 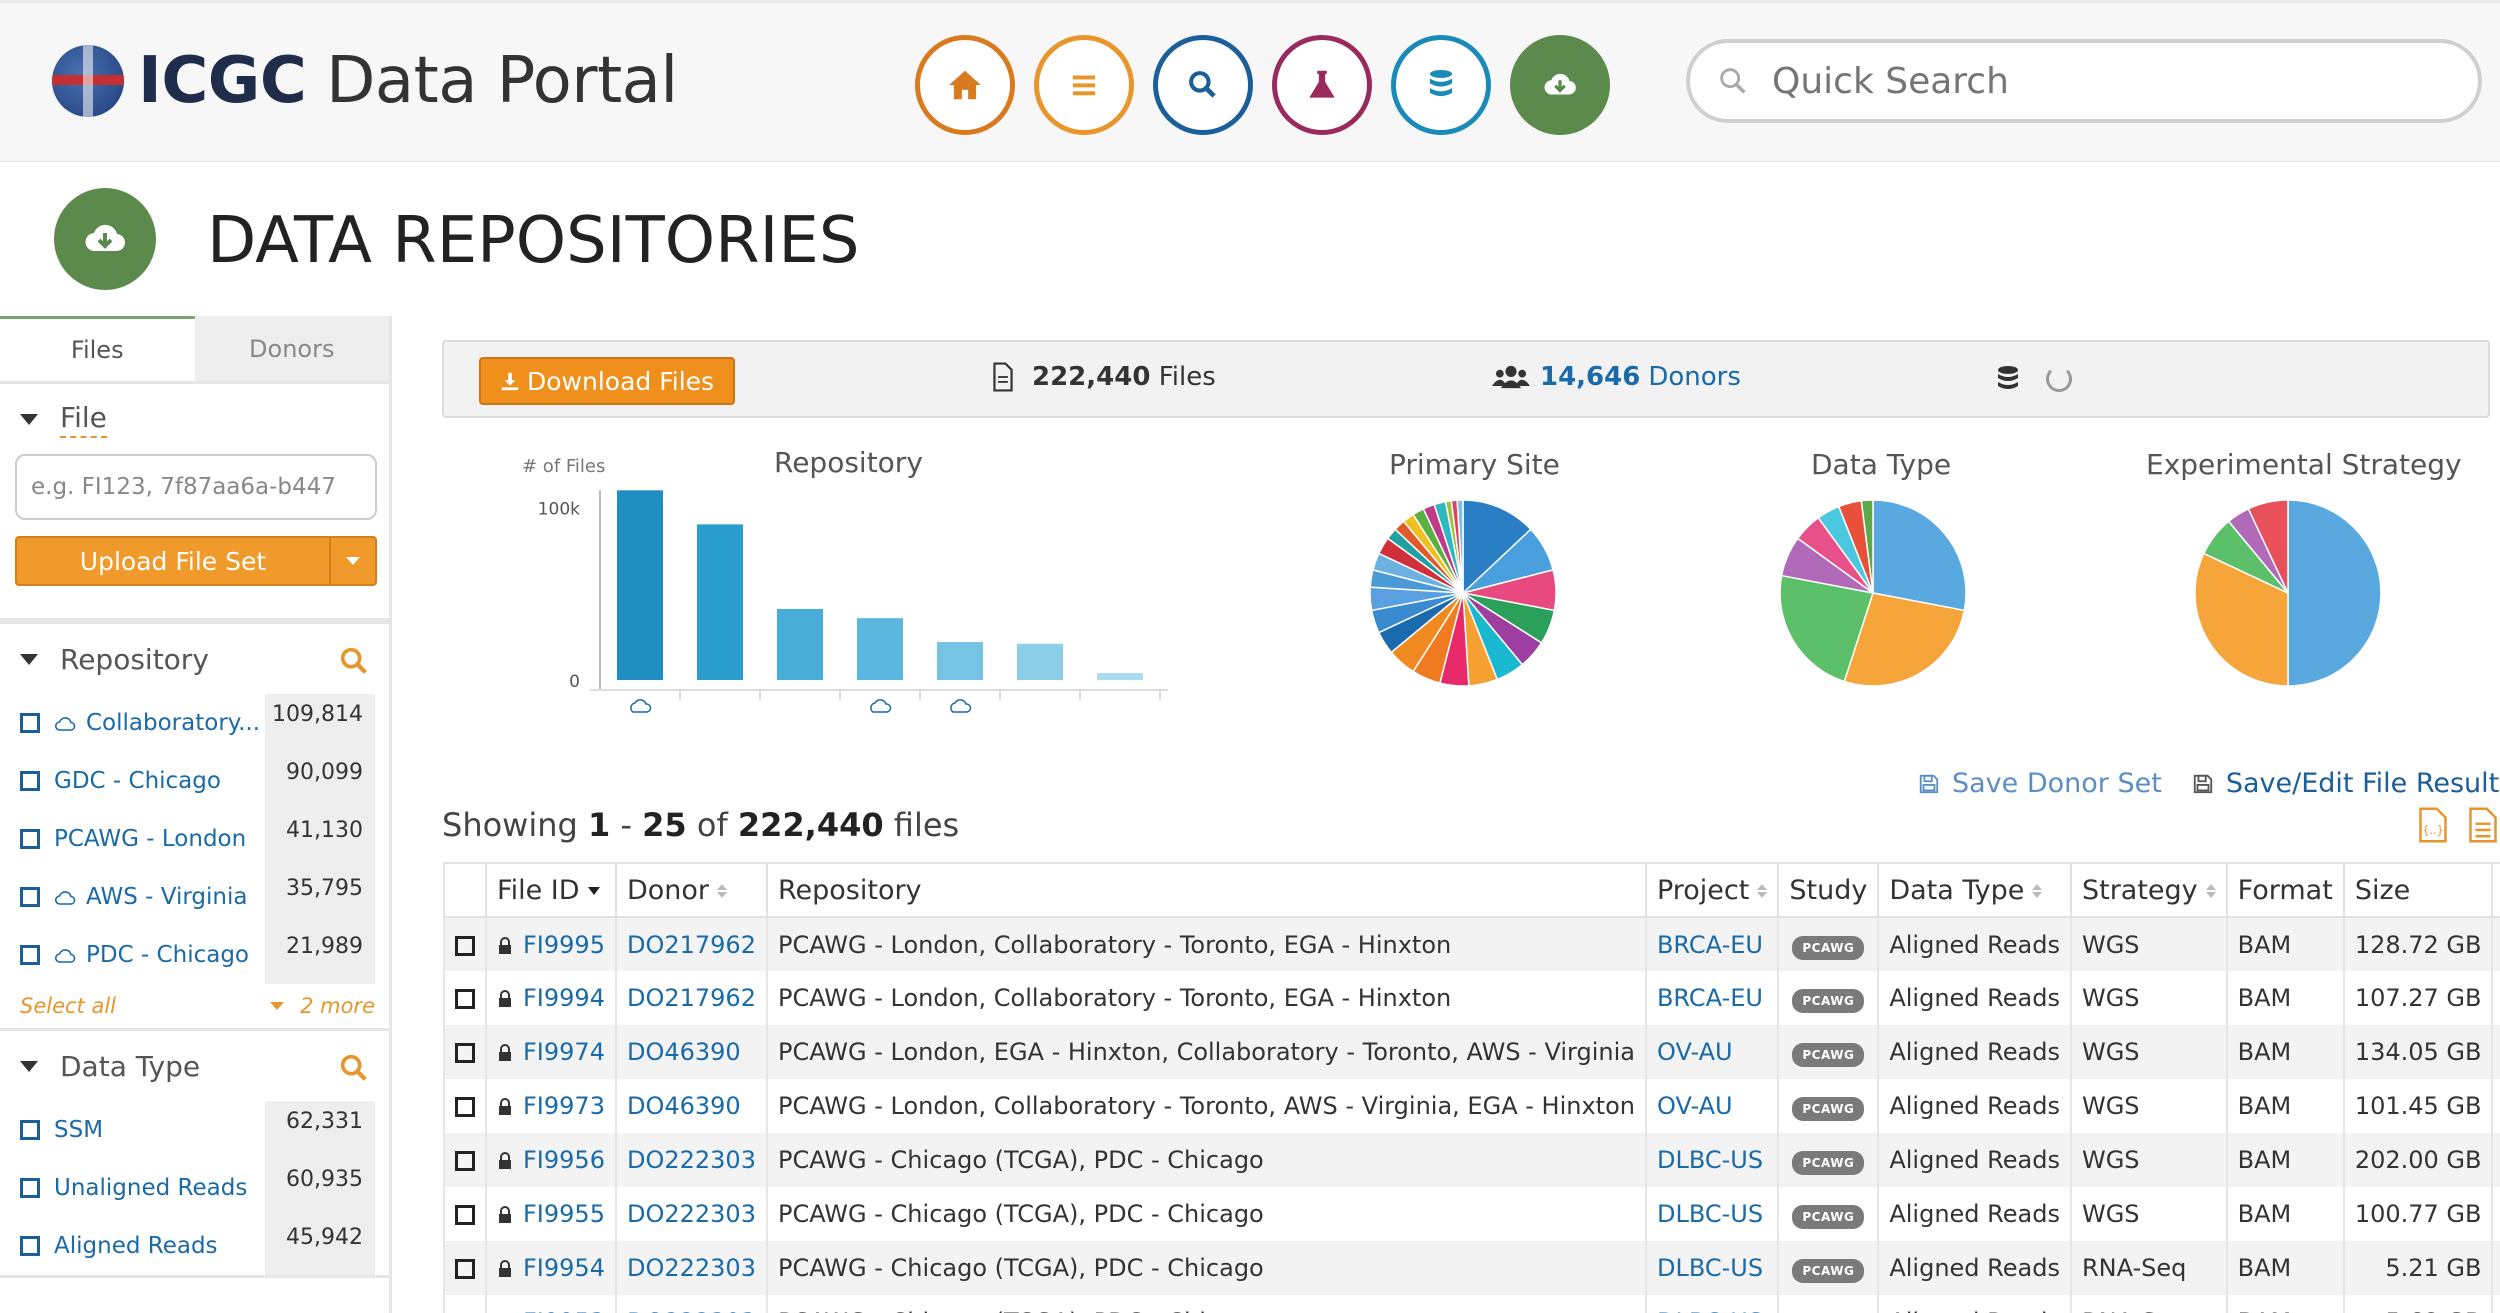 What do you see at coordinates (1104, 377) in the screenshot?
I see `files-summary: 222,440 Files` at bounding box center [1104, 377].